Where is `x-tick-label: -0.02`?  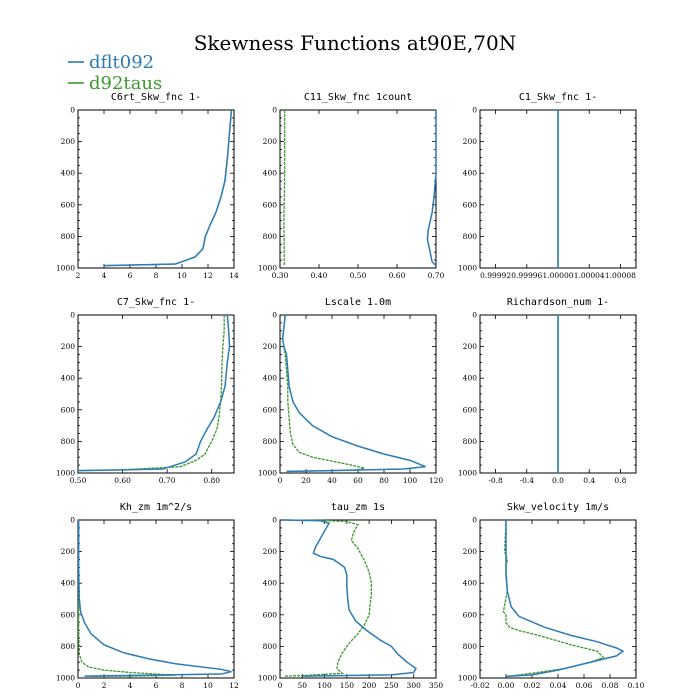
x-tick-label: -0.02 is located at coordinates (479, 685).